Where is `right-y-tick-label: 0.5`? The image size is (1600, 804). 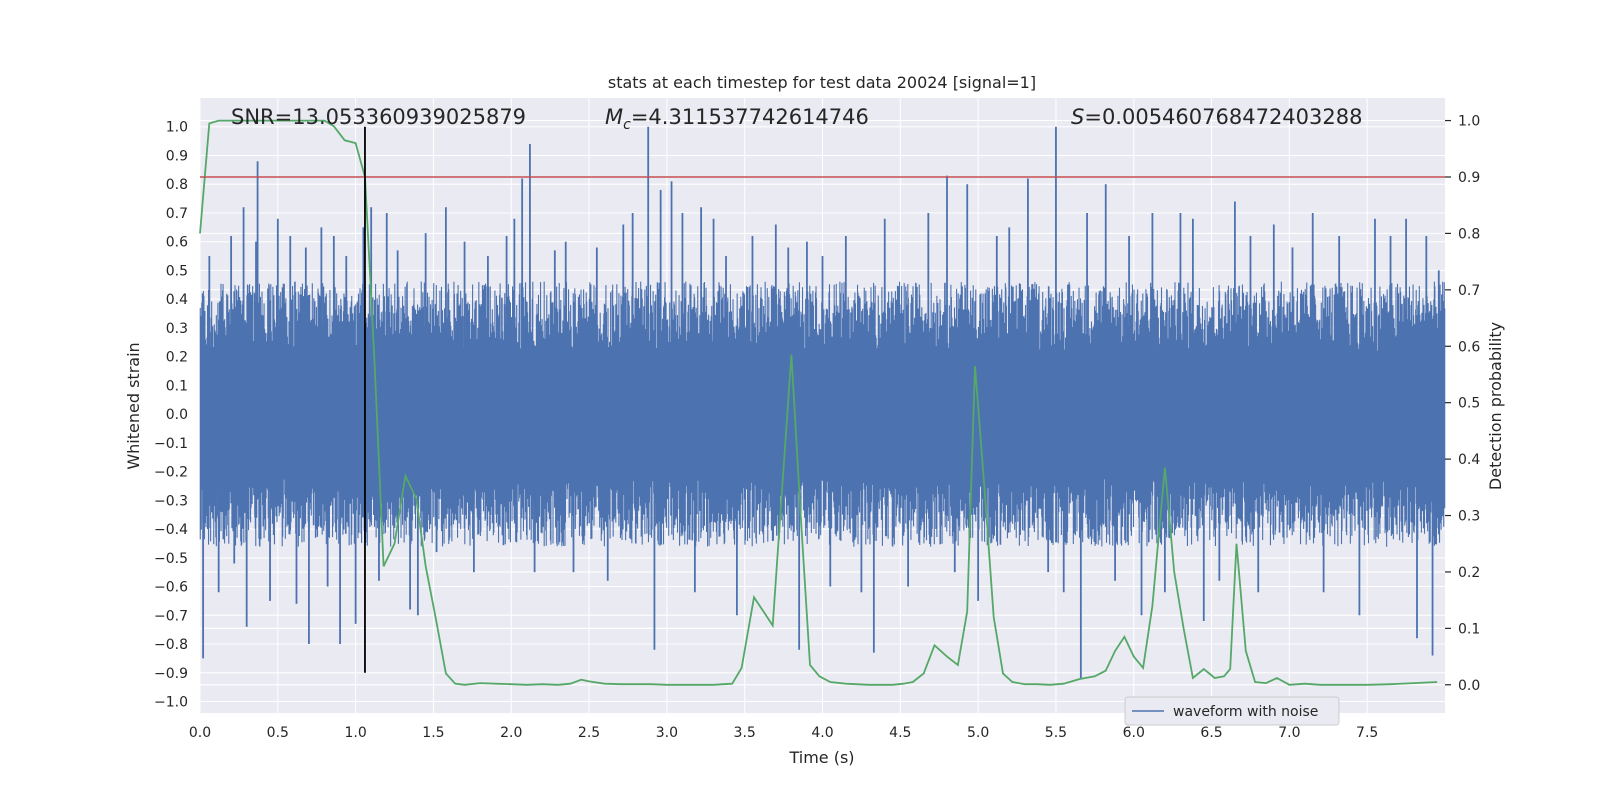
right-y-tick-label: 0.5 is located at coordinates (1469, 404).